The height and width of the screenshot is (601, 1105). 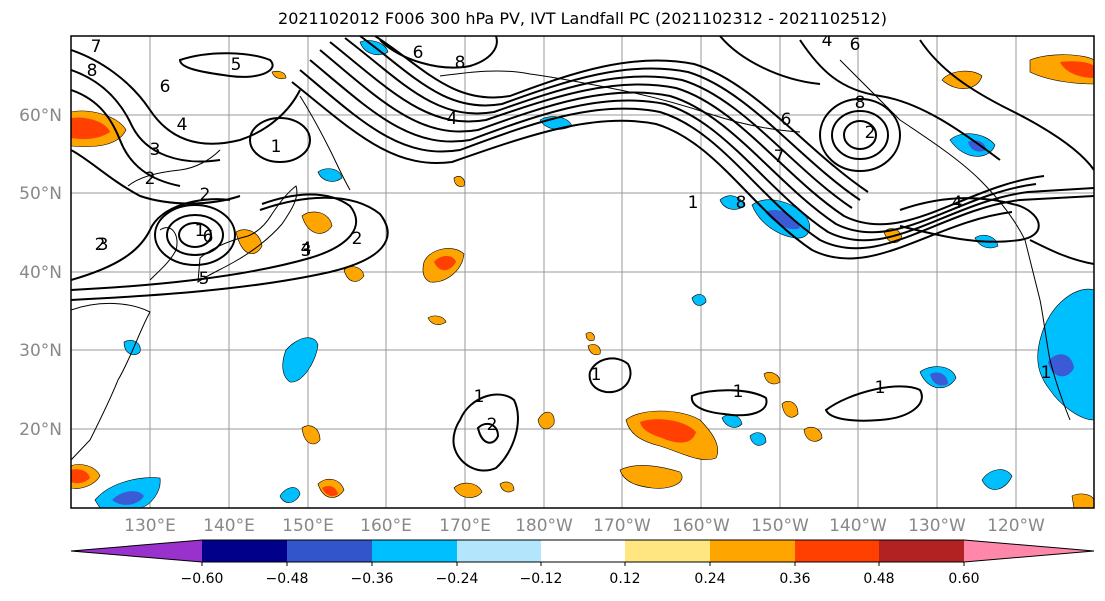 I want to click on colorbar-tick-label: 0.24, so click(x=709, y=579).